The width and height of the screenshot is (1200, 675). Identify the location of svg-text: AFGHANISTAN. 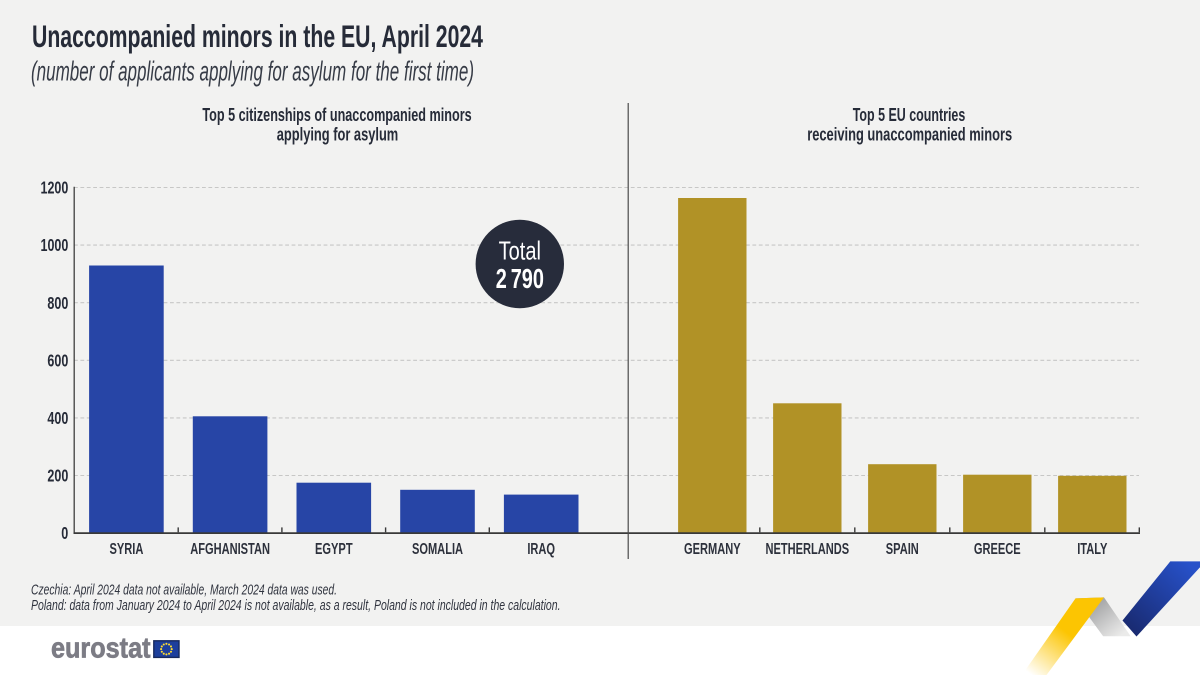
(230, 549).